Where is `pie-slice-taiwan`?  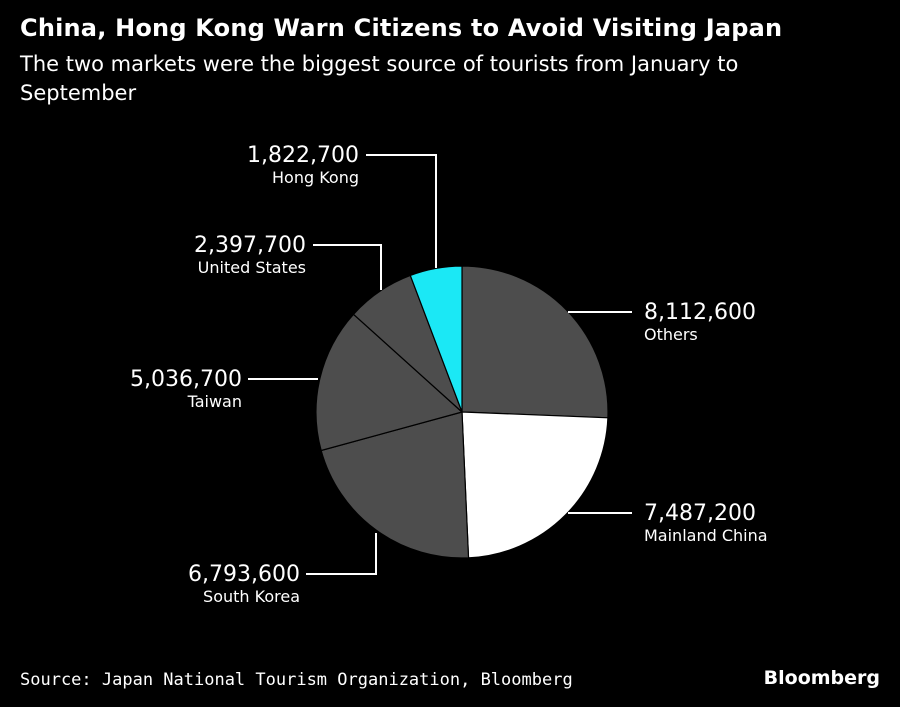
pie-slice-taiwan is located at coordinates (389, 382).